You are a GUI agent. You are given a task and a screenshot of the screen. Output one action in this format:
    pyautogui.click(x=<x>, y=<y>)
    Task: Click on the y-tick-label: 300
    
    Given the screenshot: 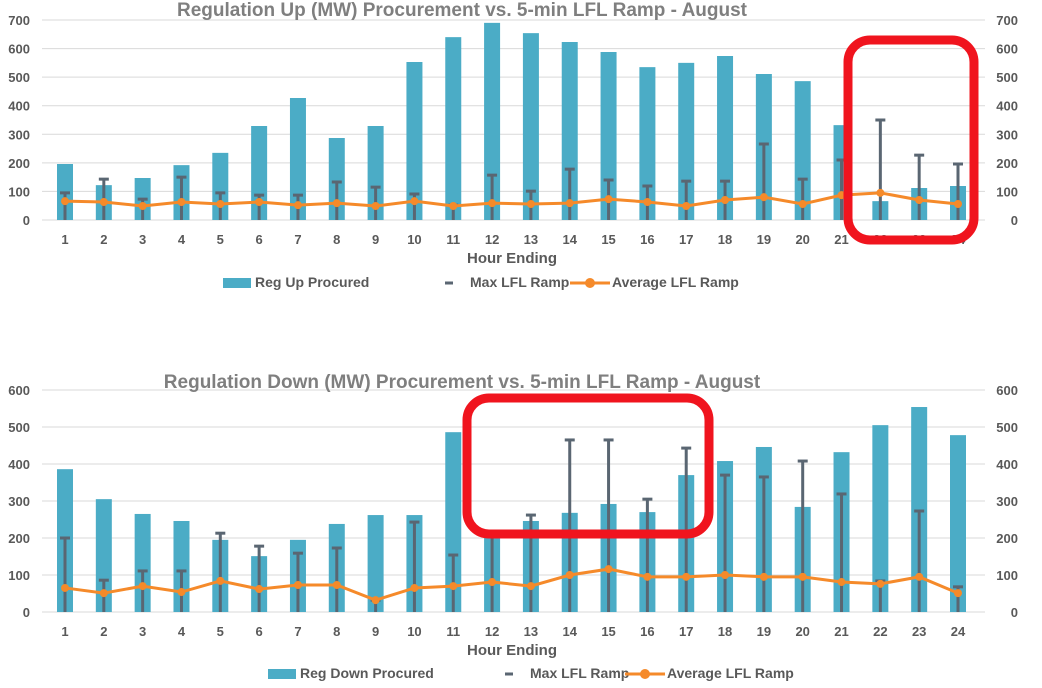 What is the action you would take?
    pyautogui.click(x=19, y=501)
    